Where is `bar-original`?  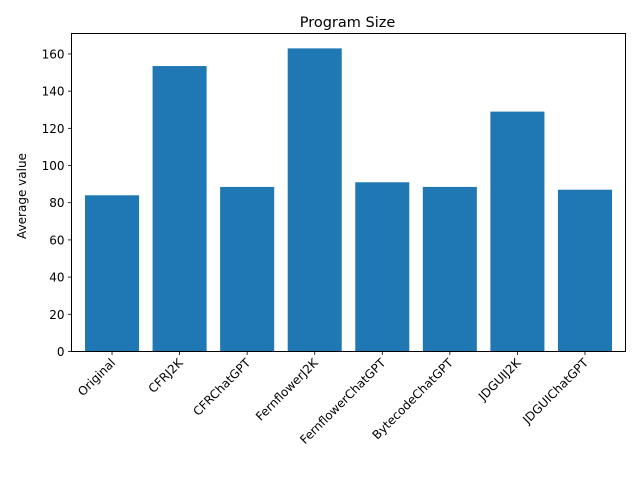 bar-original is located at coordinates (112, 273).